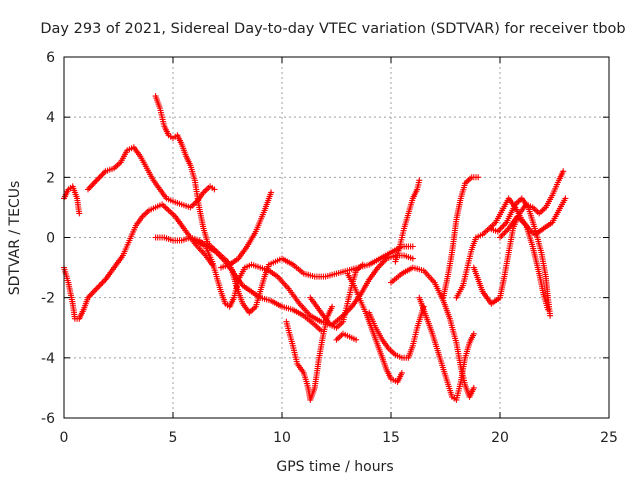 The width and height of the screenshot is (640, 480). What do you see at coordinates (50, 239) in the screenshot?
I see `y-tick-label: 0` at bounding box center [50, 239].